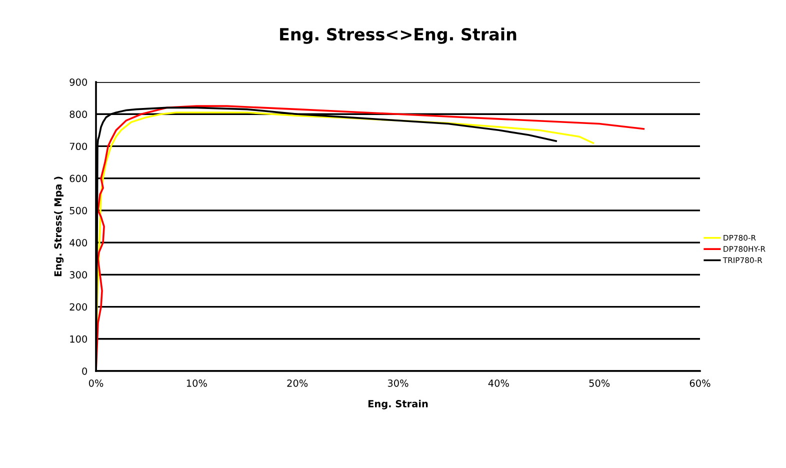  I want to click on chart-title: Eng. Stress<>Eng. Strain, so click(398, 36).